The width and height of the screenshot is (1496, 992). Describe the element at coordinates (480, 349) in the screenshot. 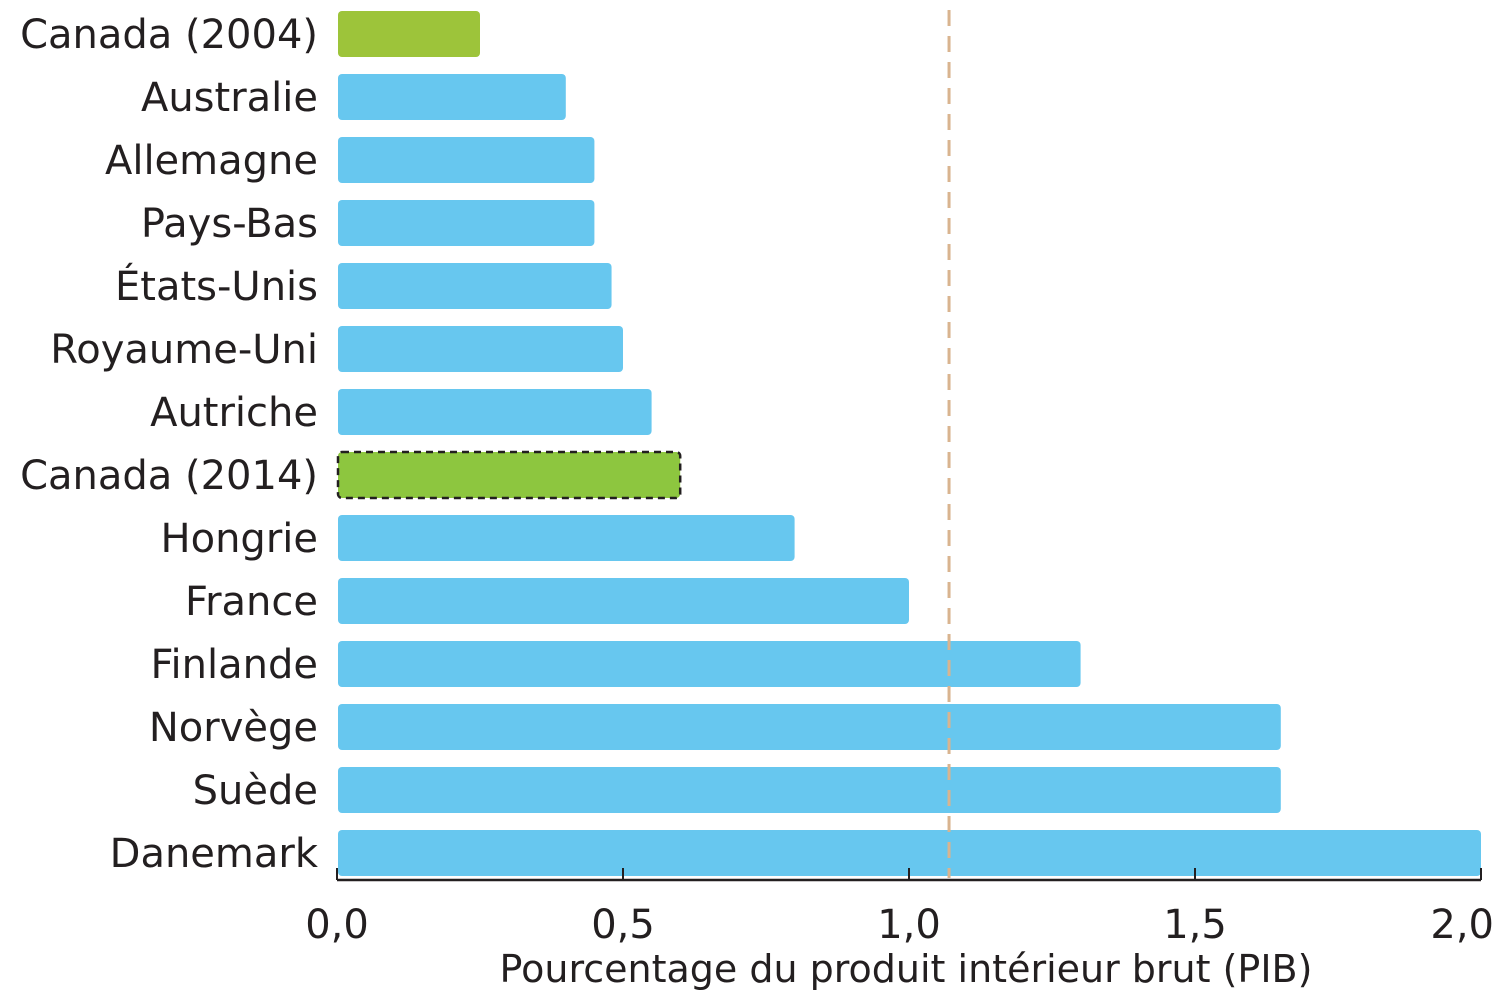

I see `bar-royaume-uni` at that location.